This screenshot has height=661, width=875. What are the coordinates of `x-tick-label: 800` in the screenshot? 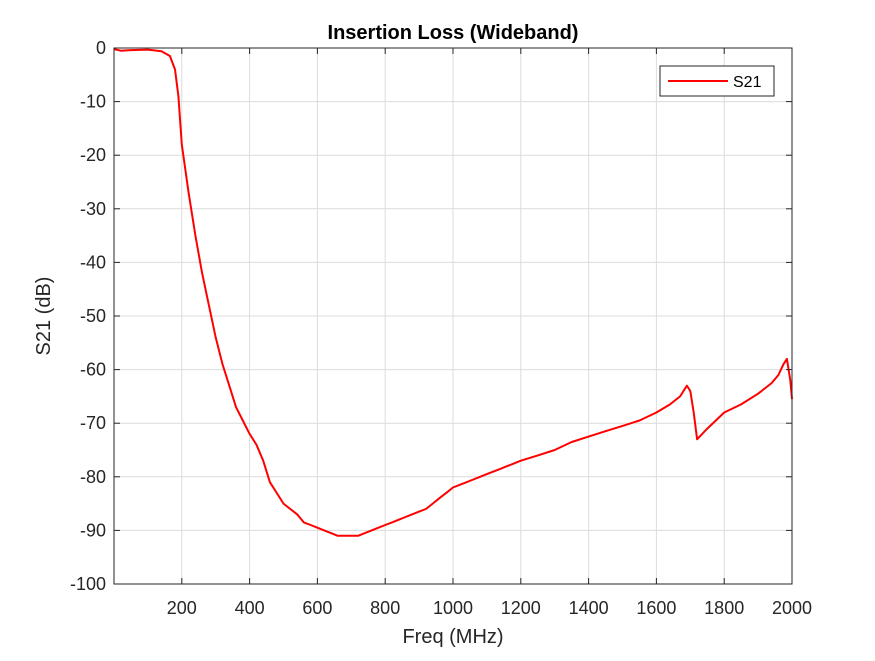 It's located at (385, 608).